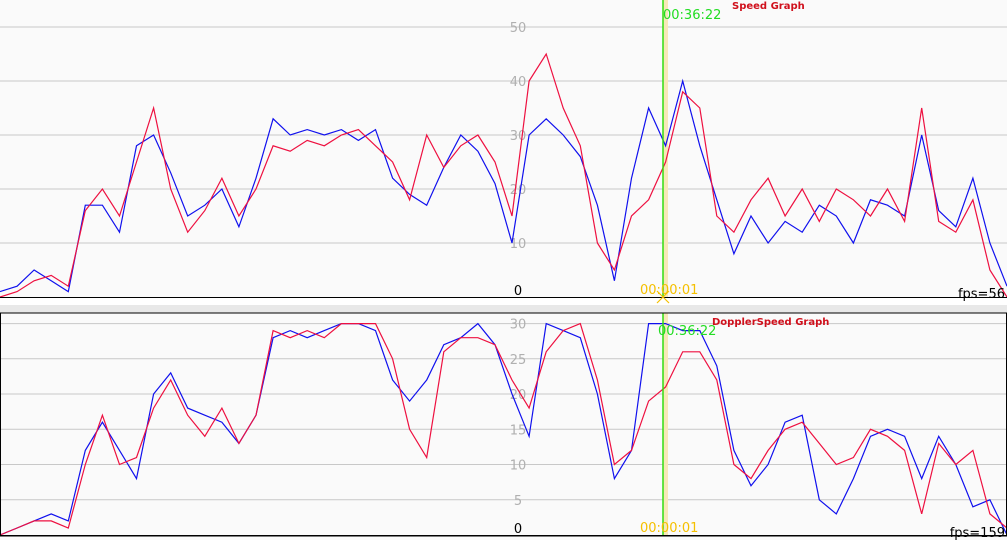 The height and width of the screenshot is (540, 1007). I want to click on speed-start-time: 00:00:01, so click(669, 290).